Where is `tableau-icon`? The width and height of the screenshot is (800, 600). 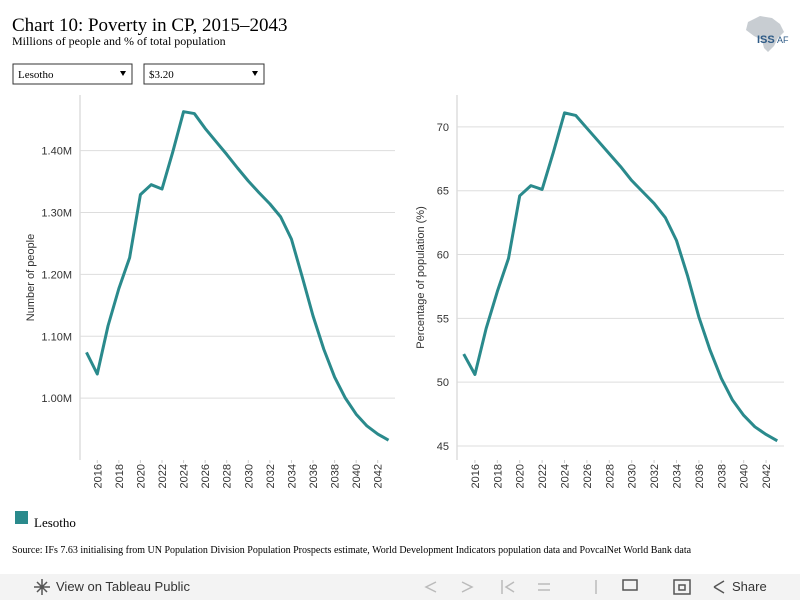
tableau-icon is located at coordinates (42, 587).